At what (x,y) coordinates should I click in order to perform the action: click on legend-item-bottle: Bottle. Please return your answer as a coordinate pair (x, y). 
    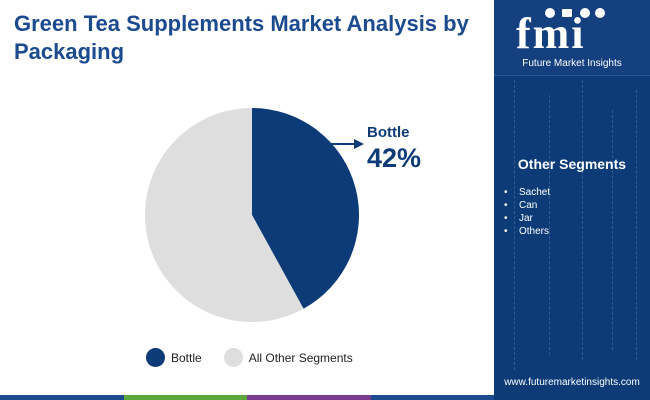
    Looking at the image, I should click on (174, 357).